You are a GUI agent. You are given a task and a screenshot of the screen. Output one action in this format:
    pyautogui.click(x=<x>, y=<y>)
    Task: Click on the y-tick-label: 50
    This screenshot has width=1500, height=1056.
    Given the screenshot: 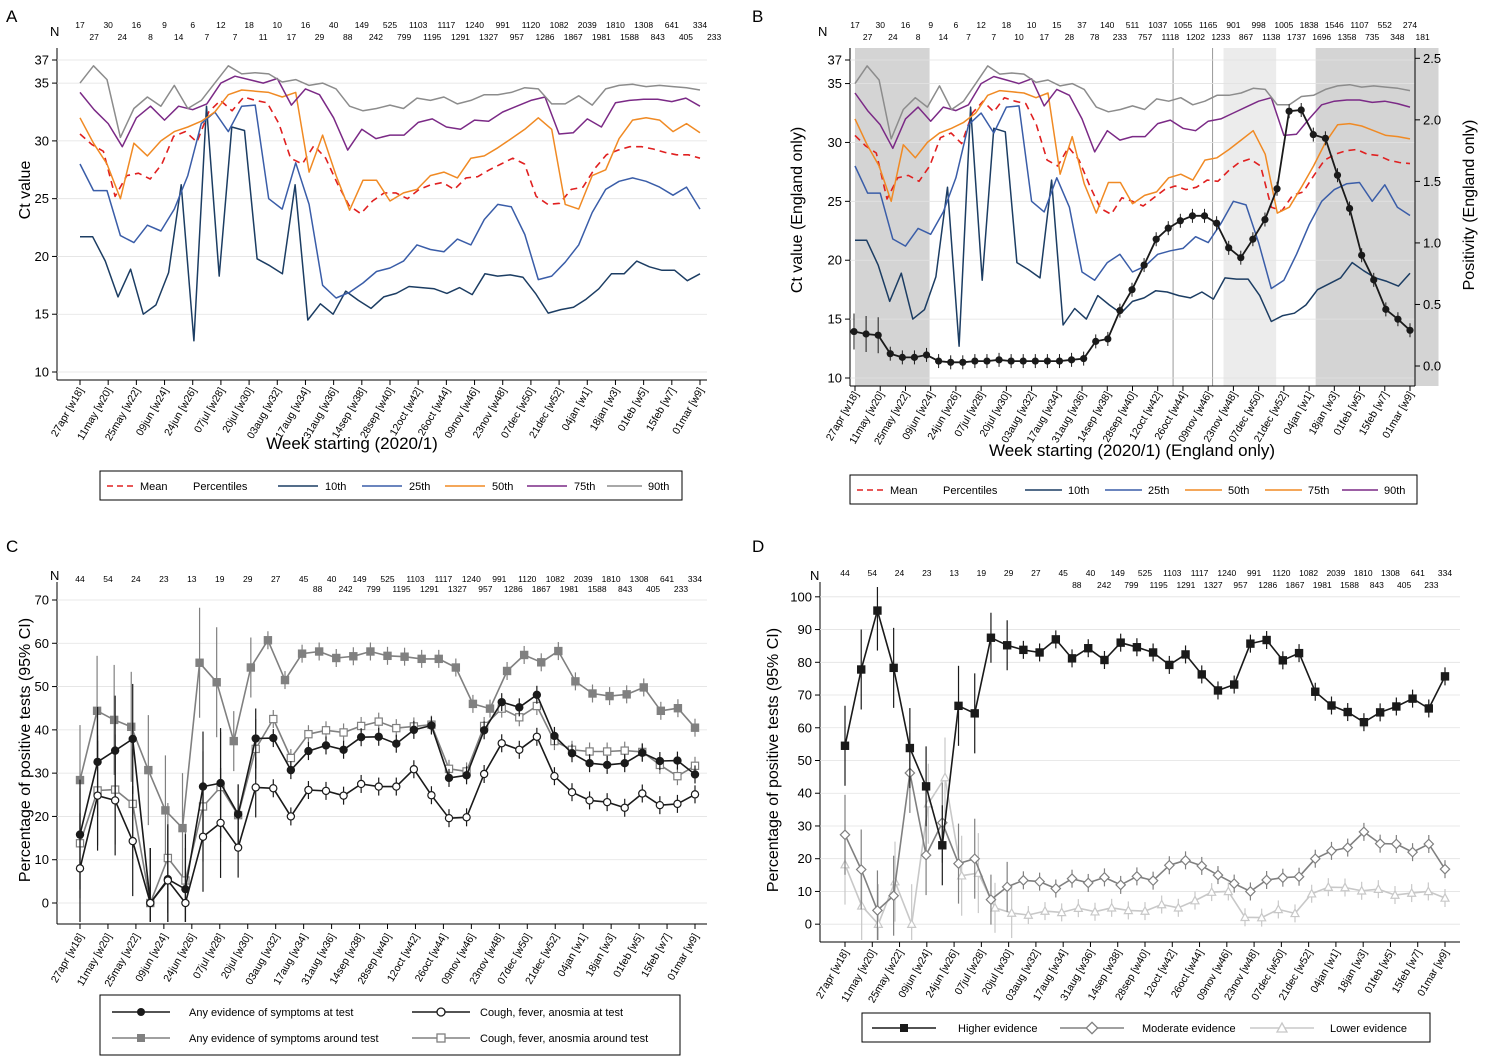 What is the action you would take?
    pyautogui.click(x=42, y=686)
    